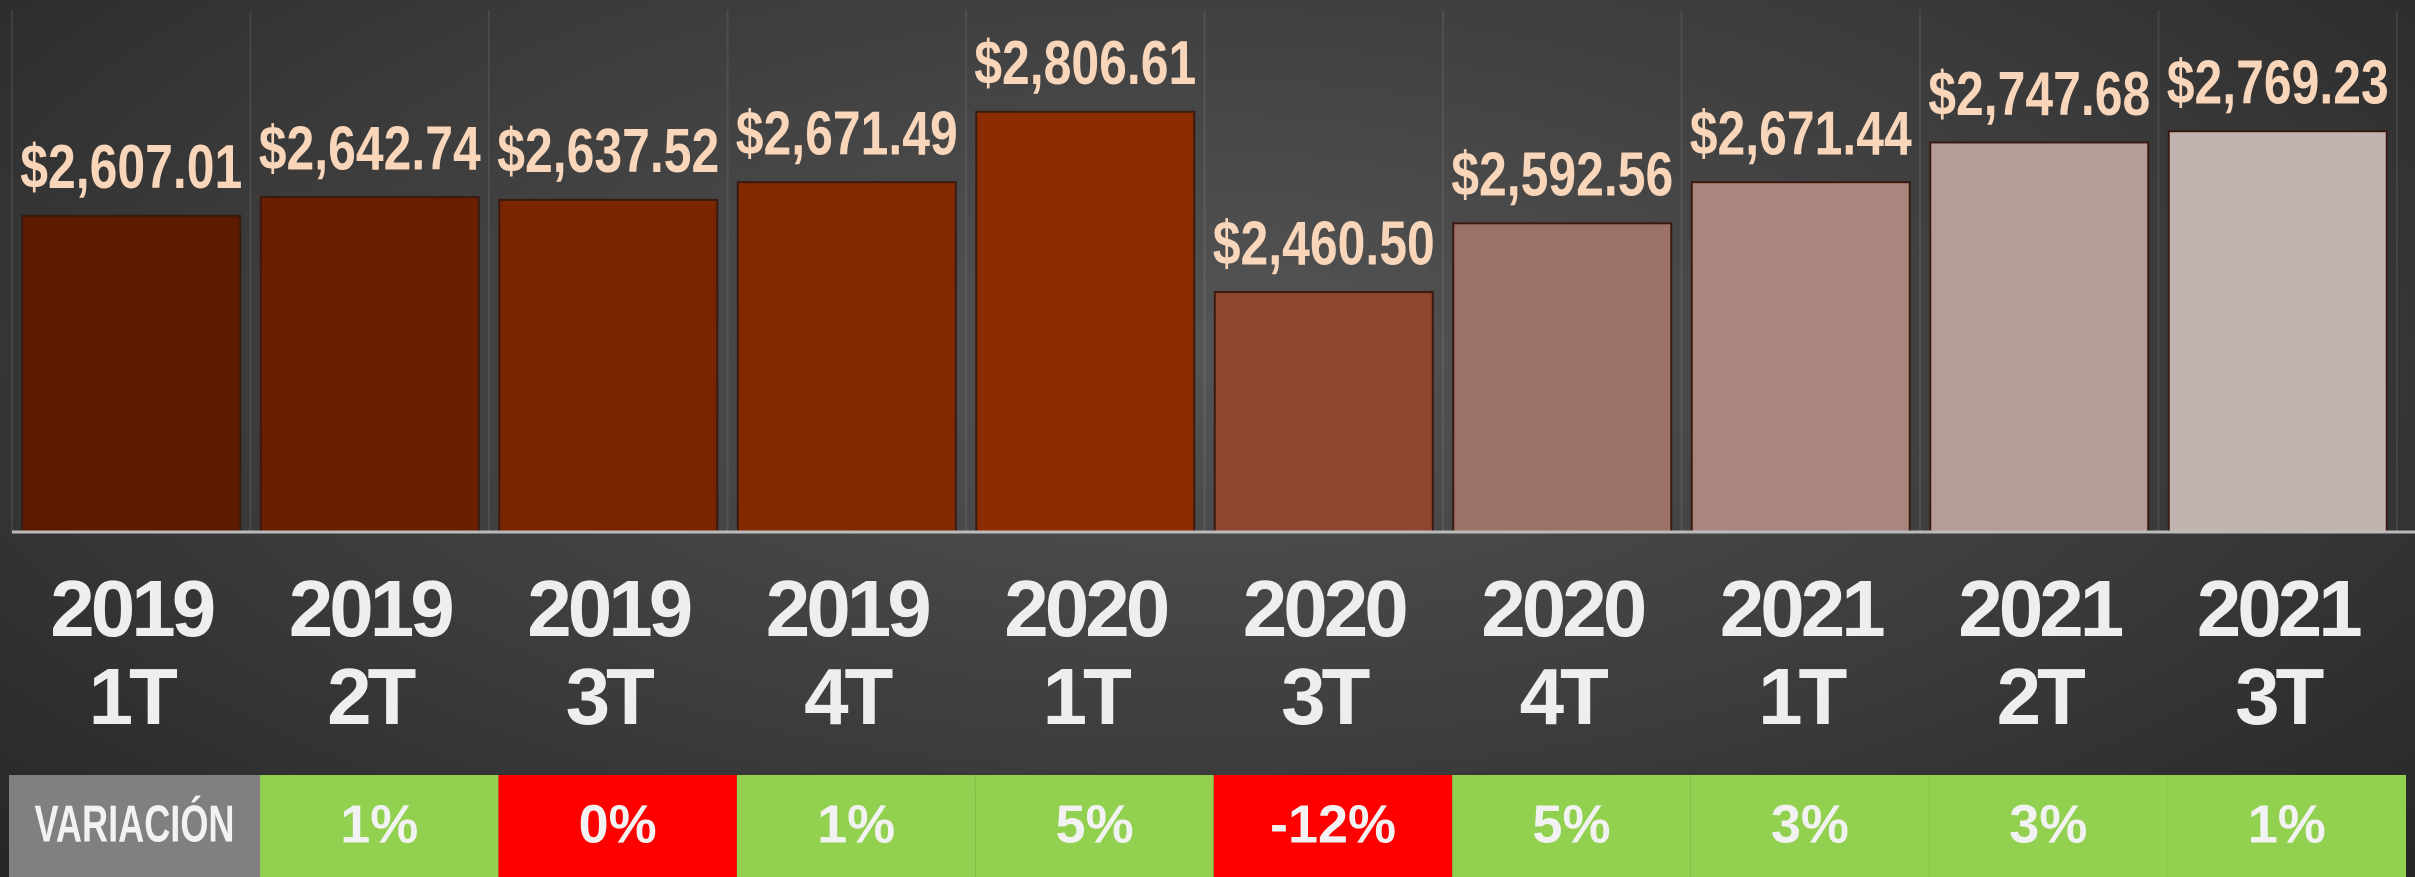  Describe the element at coordinates (610, 652) in the screenshot. I see `category-label: 2019 3T` at that location.